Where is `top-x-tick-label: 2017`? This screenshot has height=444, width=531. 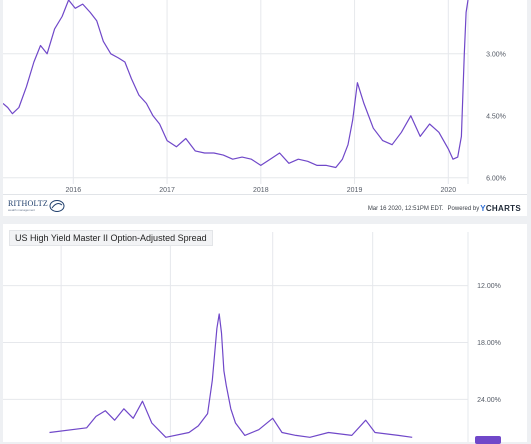 top-x-tick-label: 2017 is located at coordinates (167, 190).